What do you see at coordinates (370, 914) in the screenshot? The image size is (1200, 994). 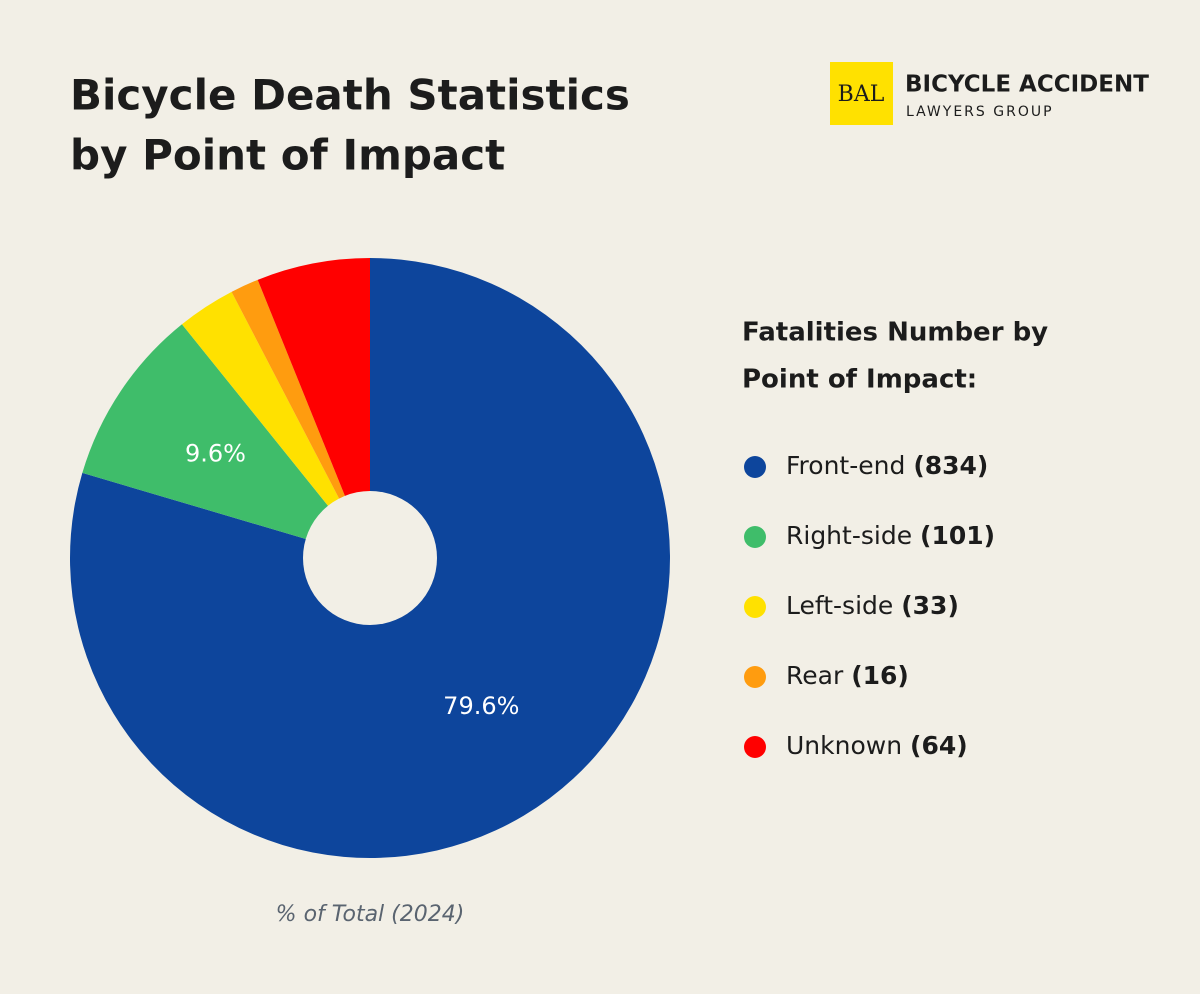 I see `caption: % of Total (2024)` at bounding box center [370, 914].